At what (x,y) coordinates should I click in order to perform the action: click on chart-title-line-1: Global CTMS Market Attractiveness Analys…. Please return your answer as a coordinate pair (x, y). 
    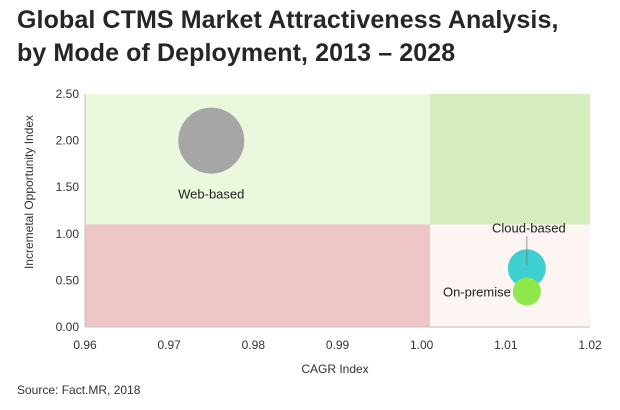
    Looking at the image, I should click on (288, 20).